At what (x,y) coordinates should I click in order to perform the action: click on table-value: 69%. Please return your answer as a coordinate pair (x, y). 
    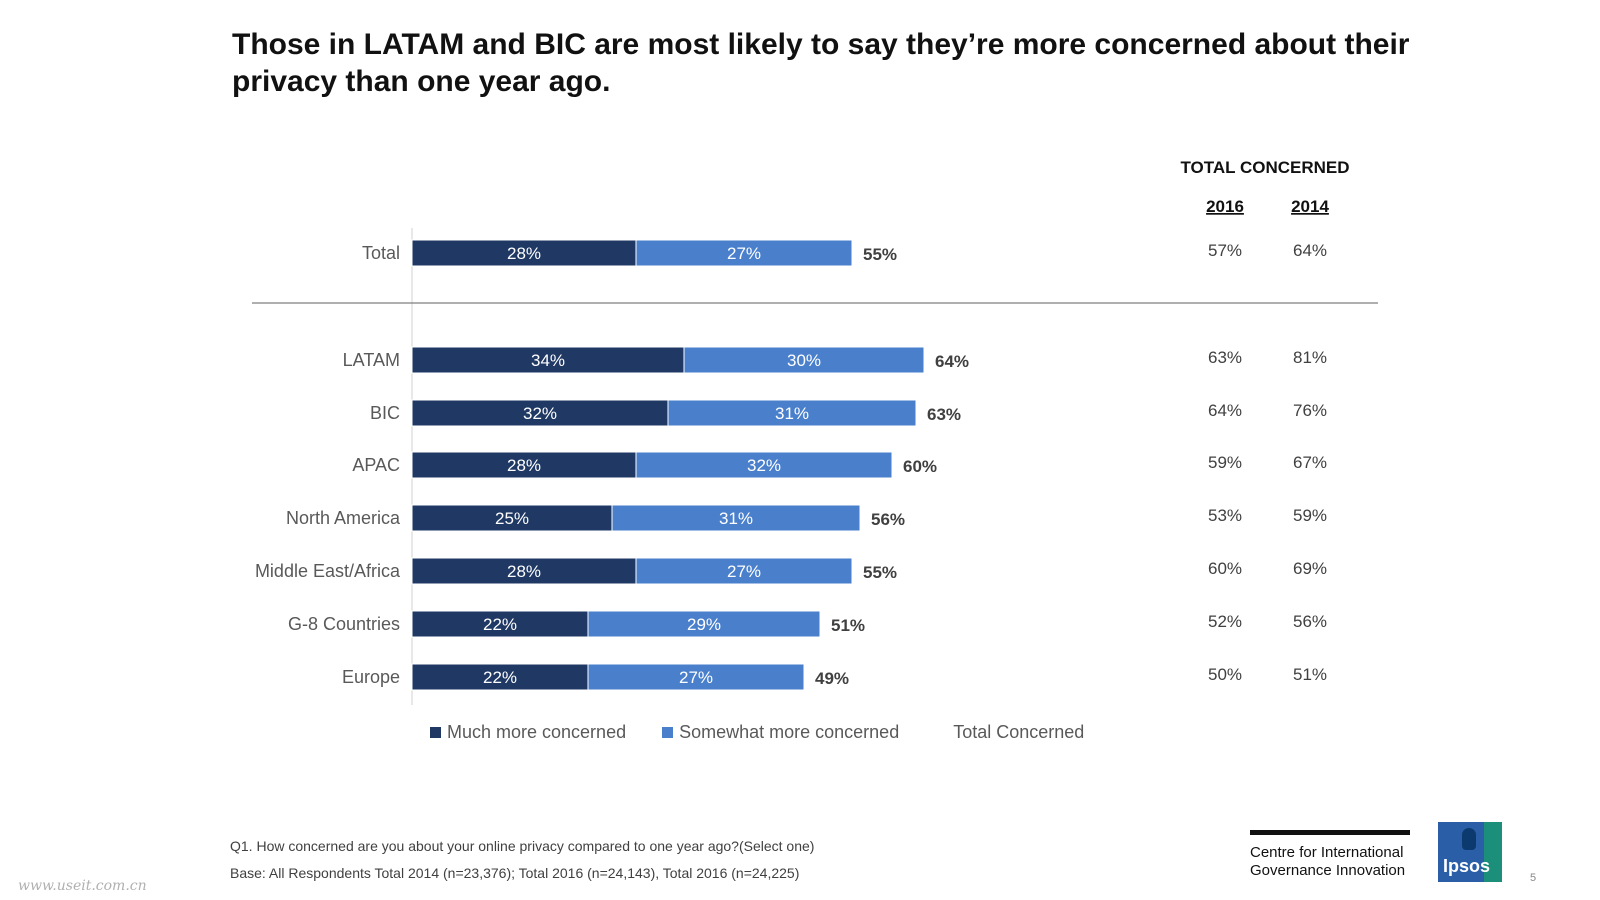
    Looking at the image, I should click on (1310, 568).